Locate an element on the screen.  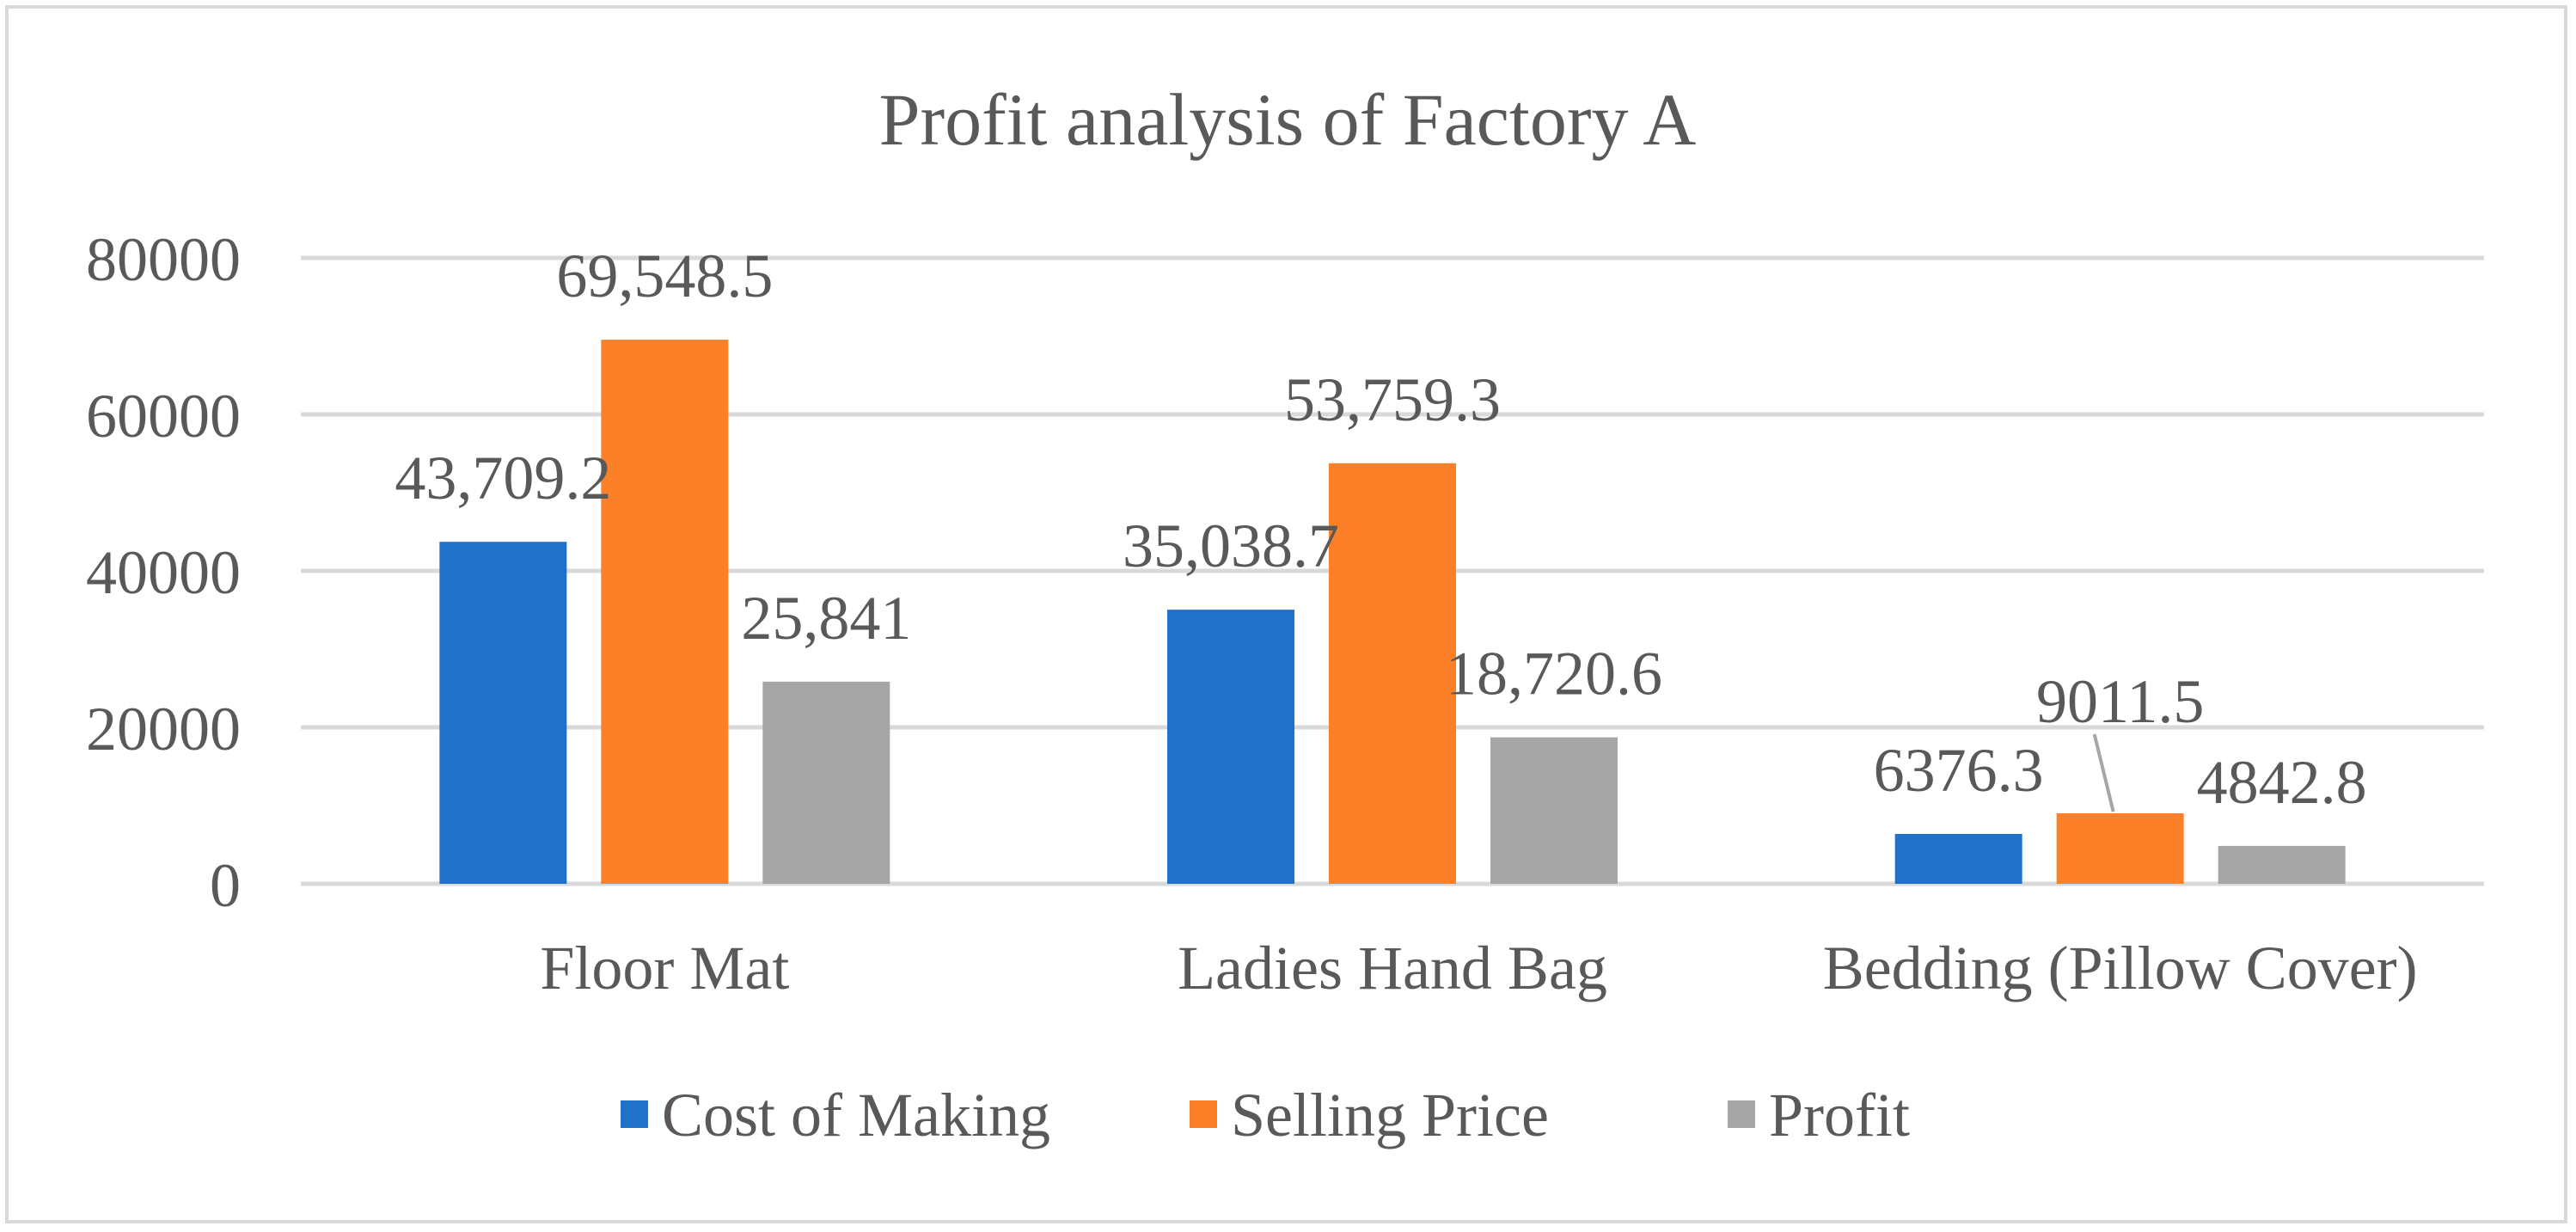
leader-lines is located at coordinates (2103, 772).